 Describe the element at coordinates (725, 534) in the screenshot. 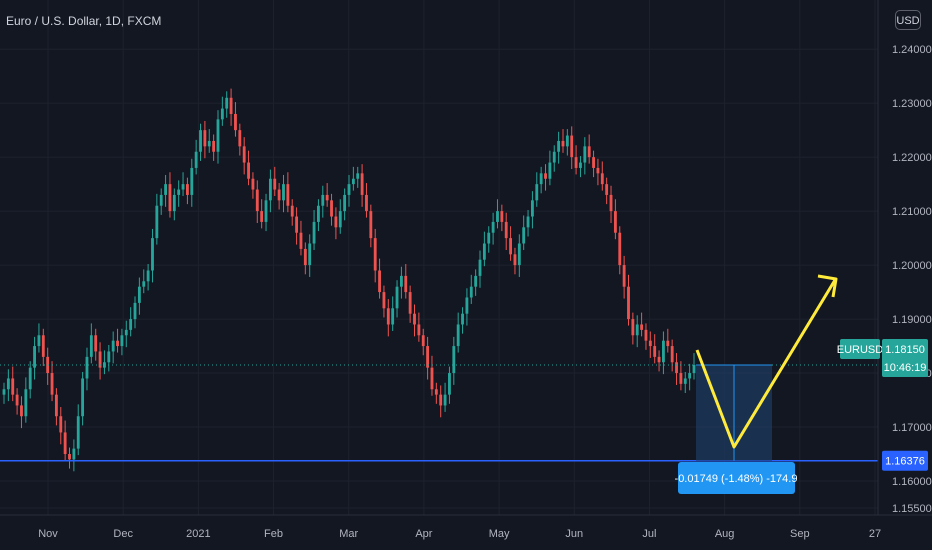

I see `x-tick-label: Aug` at that location.